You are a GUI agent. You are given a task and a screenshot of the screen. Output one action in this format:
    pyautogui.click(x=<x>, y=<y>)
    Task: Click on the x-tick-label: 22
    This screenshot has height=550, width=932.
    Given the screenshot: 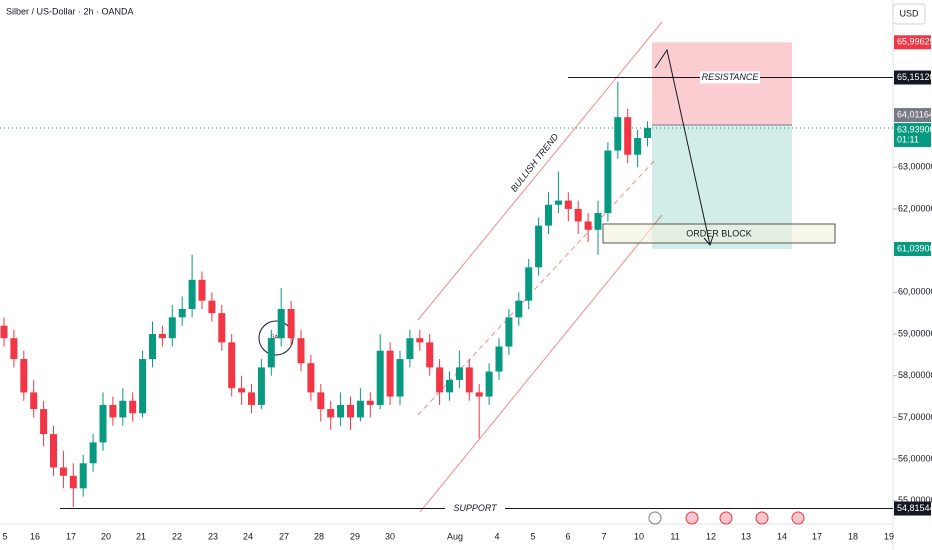 What is the action you would take?
    pyautogui.click(x=177, y=536)
    